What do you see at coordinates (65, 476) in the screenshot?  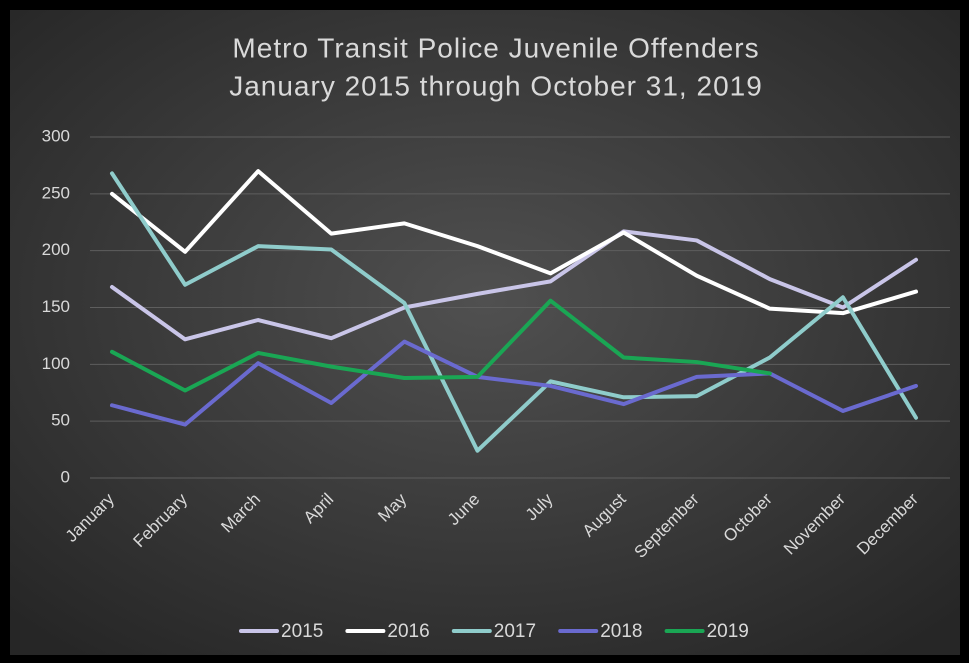 I see `y-tick-label: 0` at bounding box center [65, 476].